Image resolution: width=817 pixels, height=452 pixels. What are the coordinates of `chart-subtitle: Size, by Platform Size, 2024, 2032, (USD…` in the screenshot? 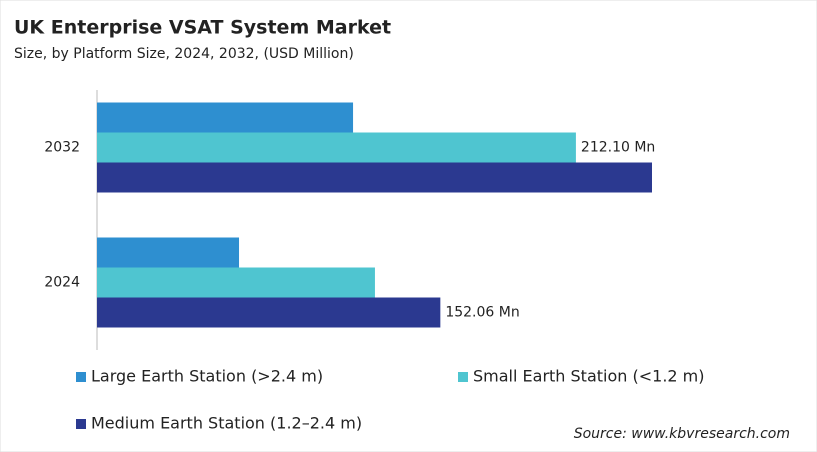 It's located at (184, 54).